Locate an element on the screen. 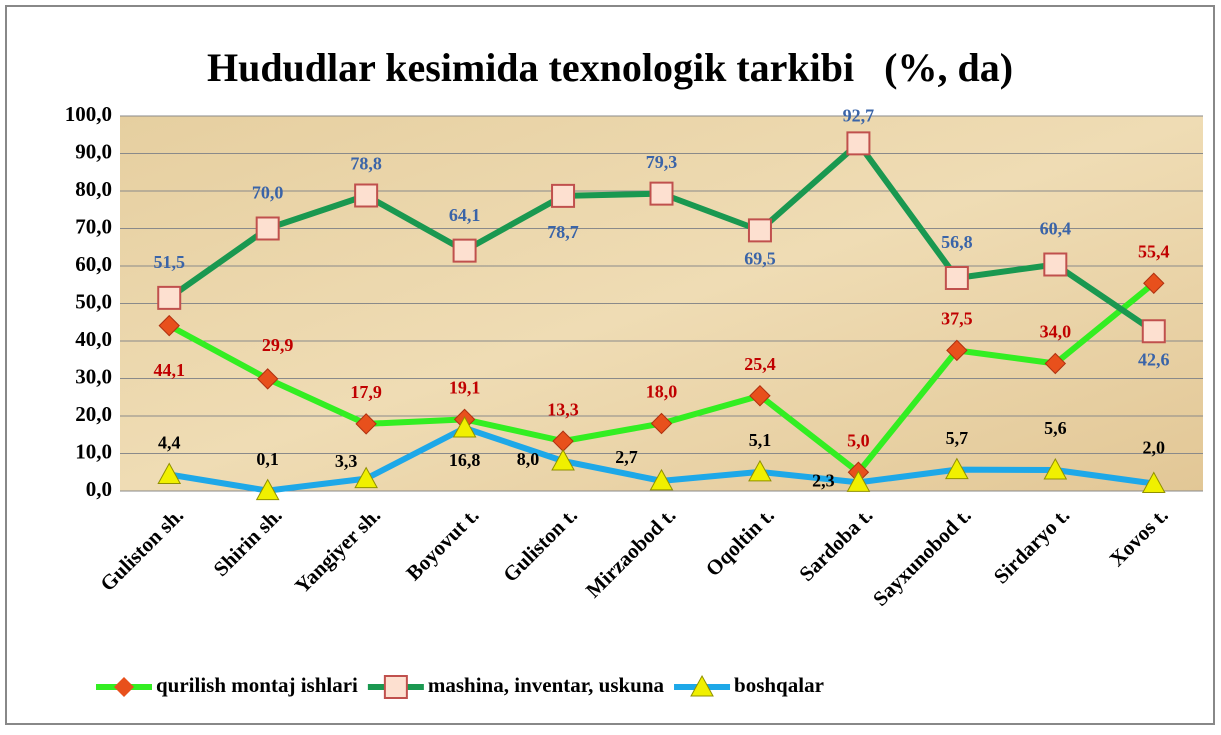  data-label: 2,7 is located at coordinates (626, 457).